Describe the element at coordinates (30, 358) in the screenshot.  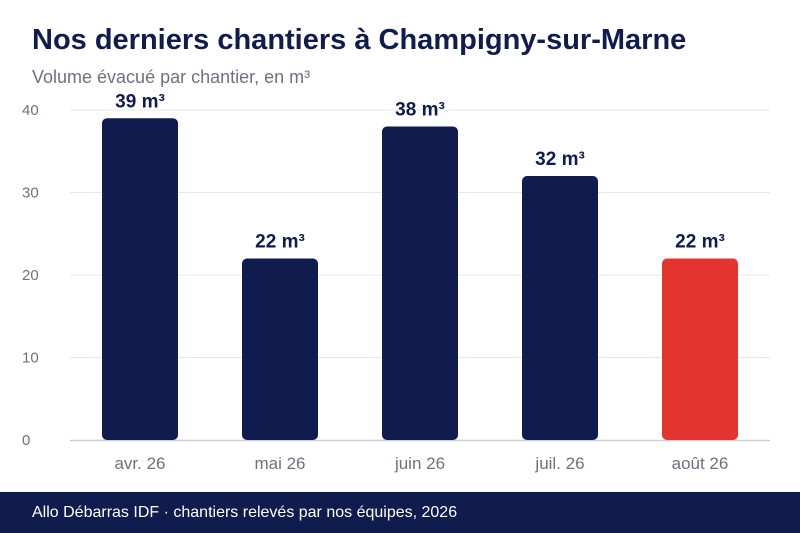
I see `y-tick-label: 10` at that location.